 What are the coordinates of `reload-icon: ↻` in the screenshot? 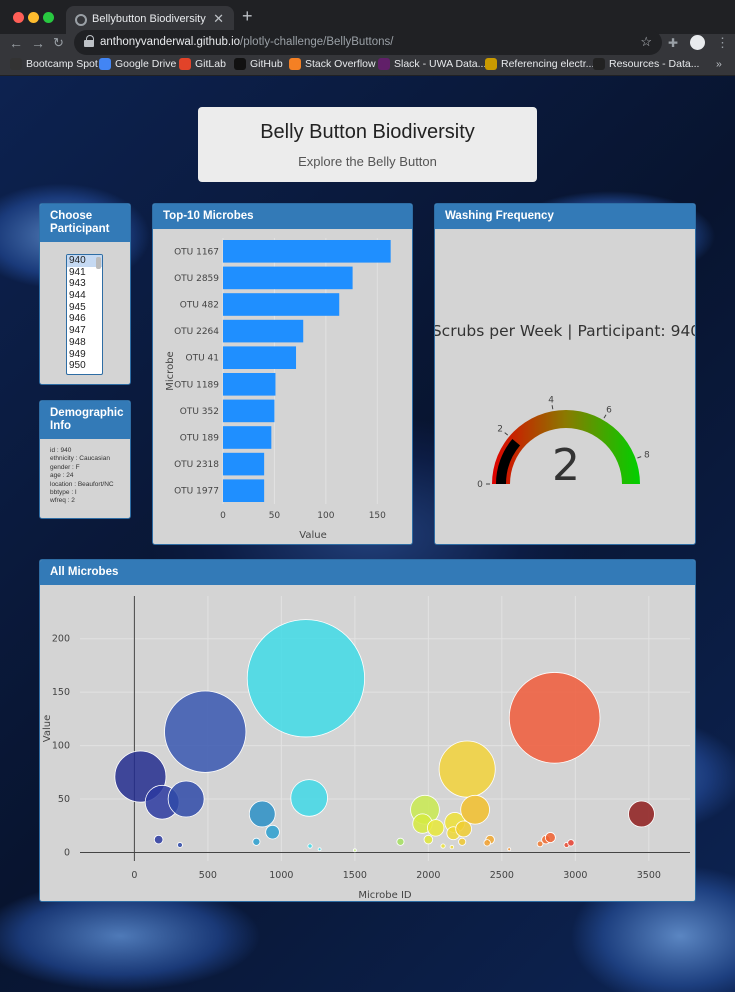 It's located at (58, 42).